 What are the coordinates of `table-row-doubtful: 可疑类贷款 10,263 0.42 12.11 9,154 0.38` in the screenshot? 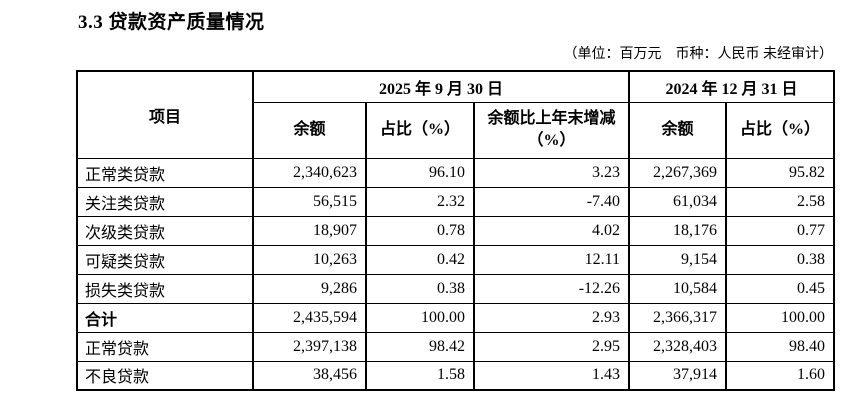 It's located at (456, 259).